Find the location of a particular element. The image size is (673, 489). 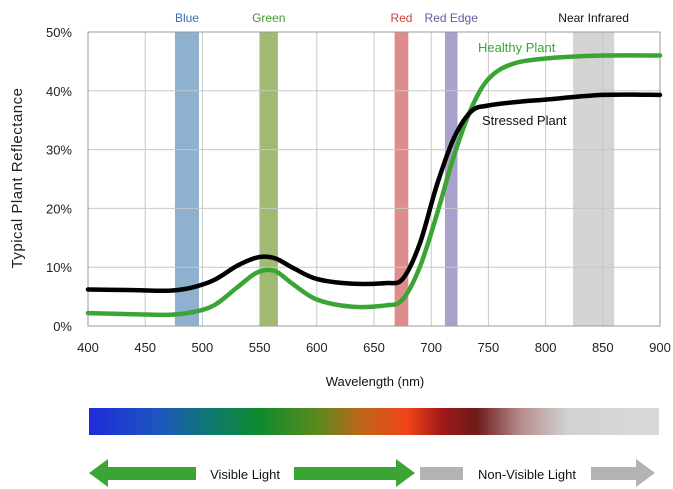

x-tick-label: 400 is located at coordinates (88, 347).